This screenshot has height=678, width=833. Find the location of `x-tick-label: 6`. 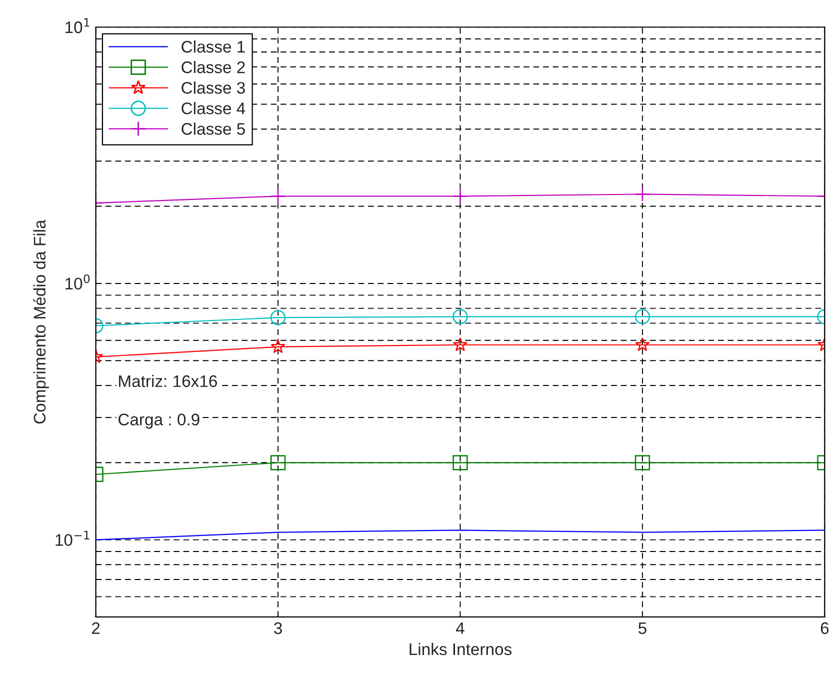

x-tick-label: 6 is located at coordinates (824, 628).